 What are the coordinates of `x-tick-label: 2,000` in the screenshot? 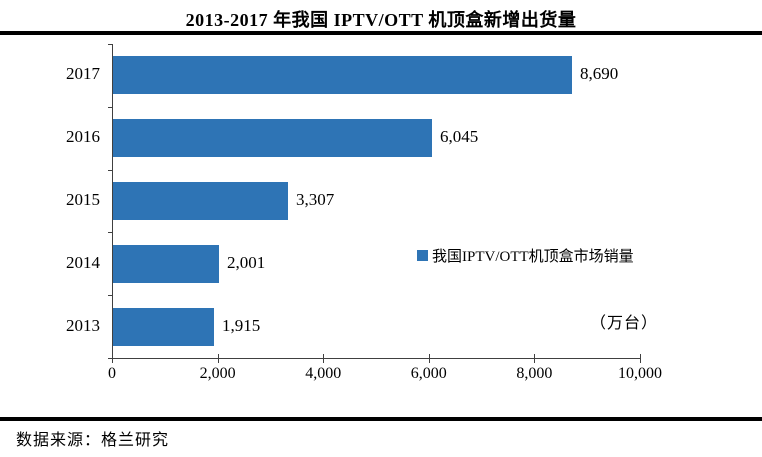 It's located at (217, 373).